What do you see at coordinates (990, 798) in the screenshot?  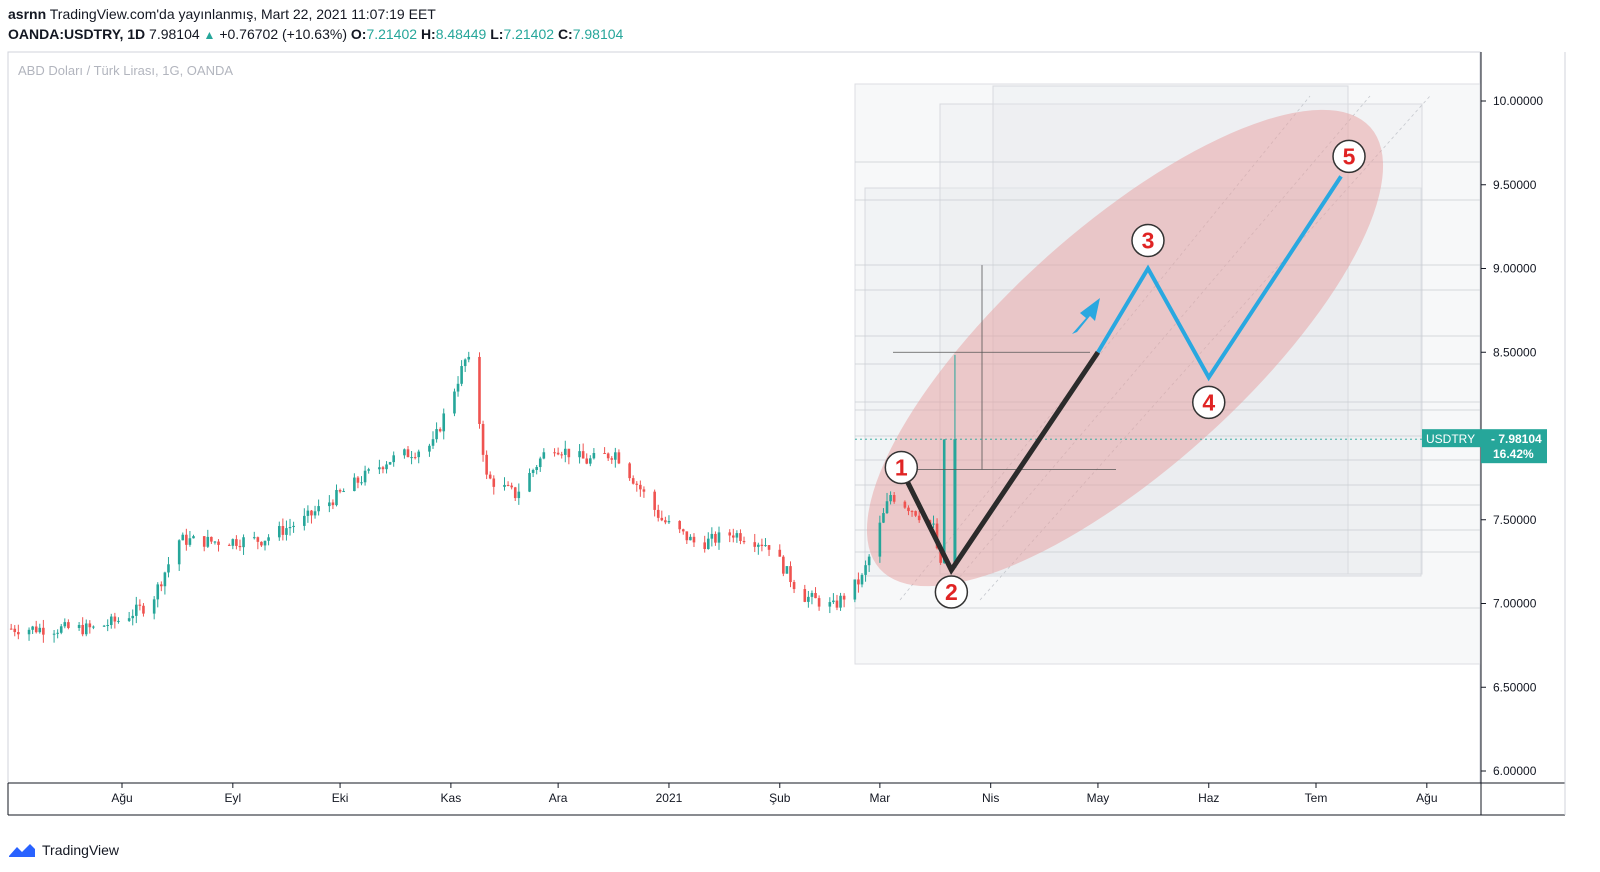 I see `x-tick-label: Nis` at bounding box center [990, 798].